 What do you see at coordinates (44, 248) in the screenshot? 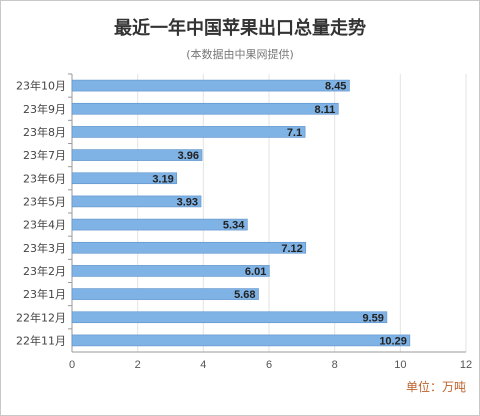
I see `category-label: 23年3月` at bounding box center [44, 248].